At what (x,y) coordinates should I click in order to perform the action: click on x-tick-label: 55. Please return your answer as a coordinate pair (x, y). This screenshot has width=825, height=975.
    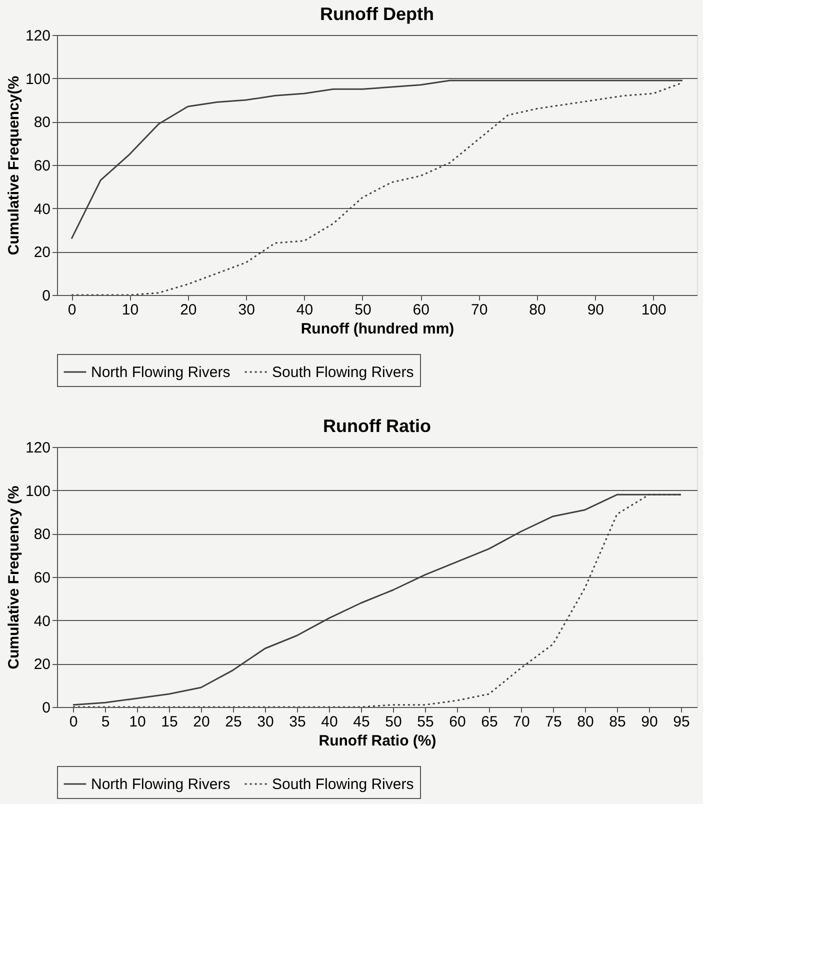
    Looking at the image, I should click on (425, 722).